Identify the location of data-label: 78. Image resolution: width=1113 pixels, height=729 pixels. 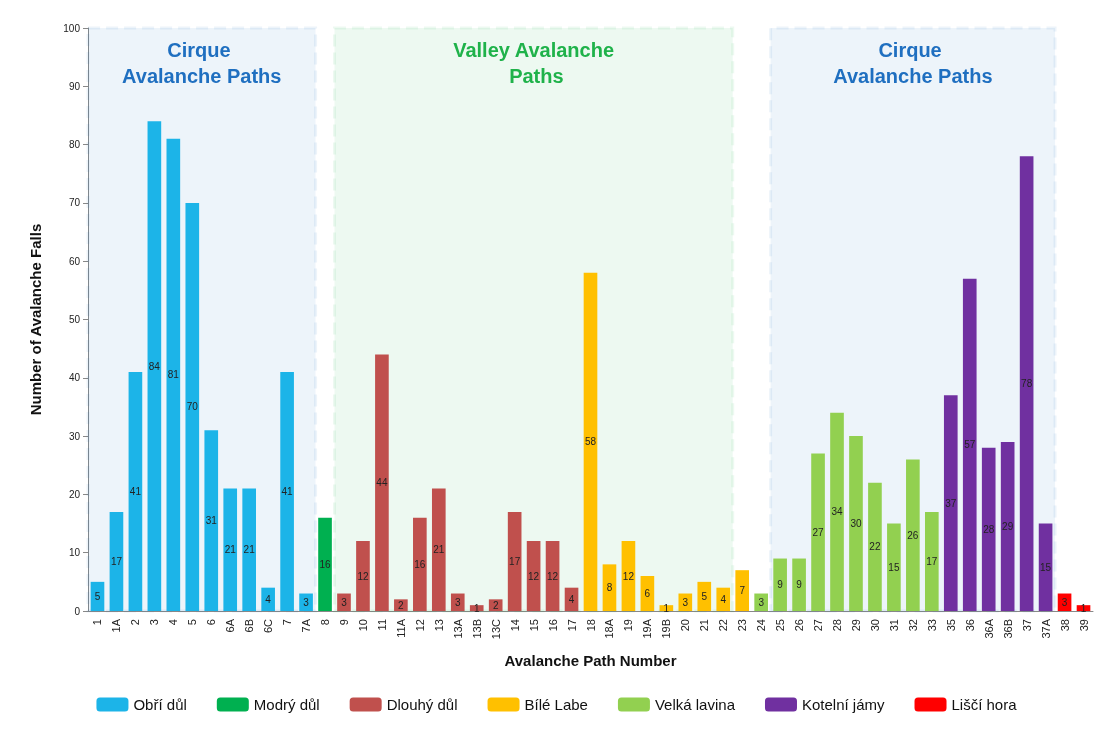
(1027, 384).